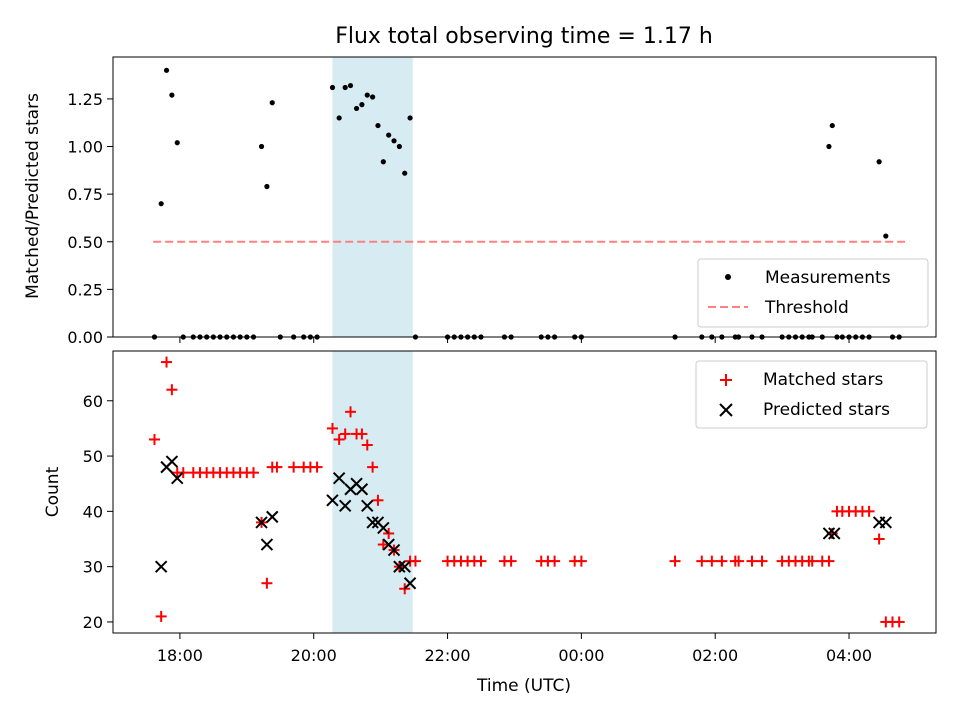 The image size is (960, 720). I want to click on bottom-y-tick-label: 30, so click(93, 567).